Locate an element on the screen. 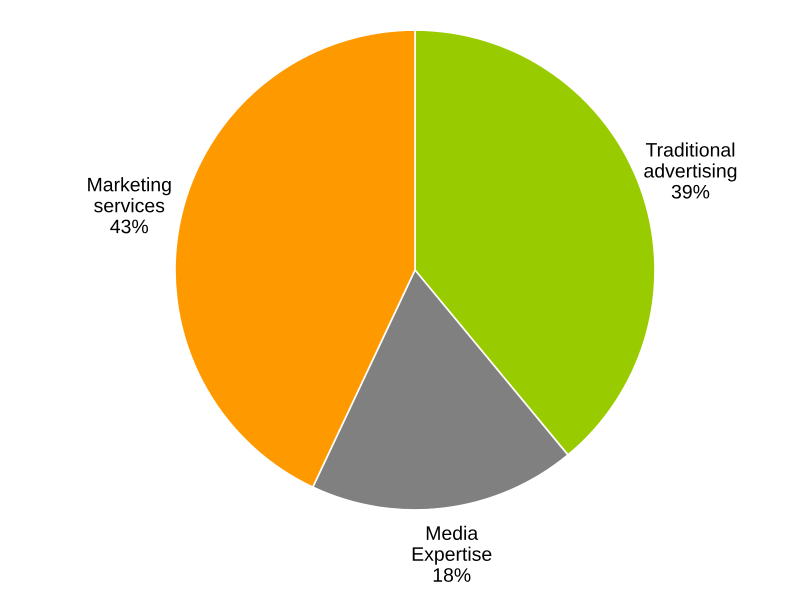 The image size is (788, 605). data-label: 43% is located at coordinates (129, 227).